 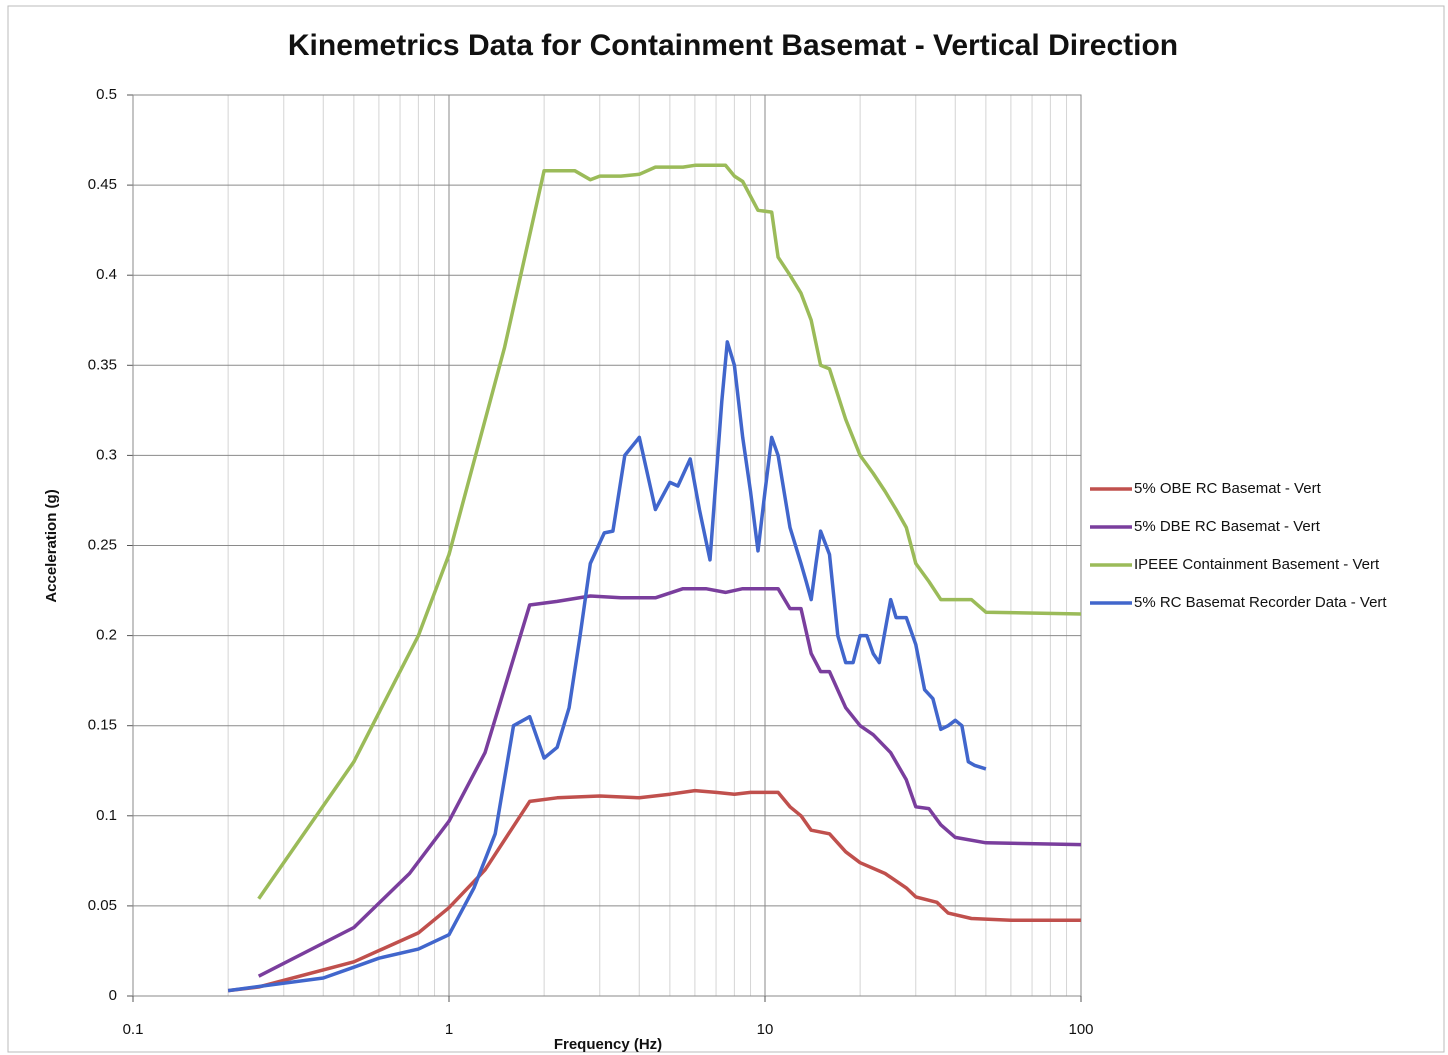 I want to click on y-tick-label: 0.15, so click(x=102, y=725).